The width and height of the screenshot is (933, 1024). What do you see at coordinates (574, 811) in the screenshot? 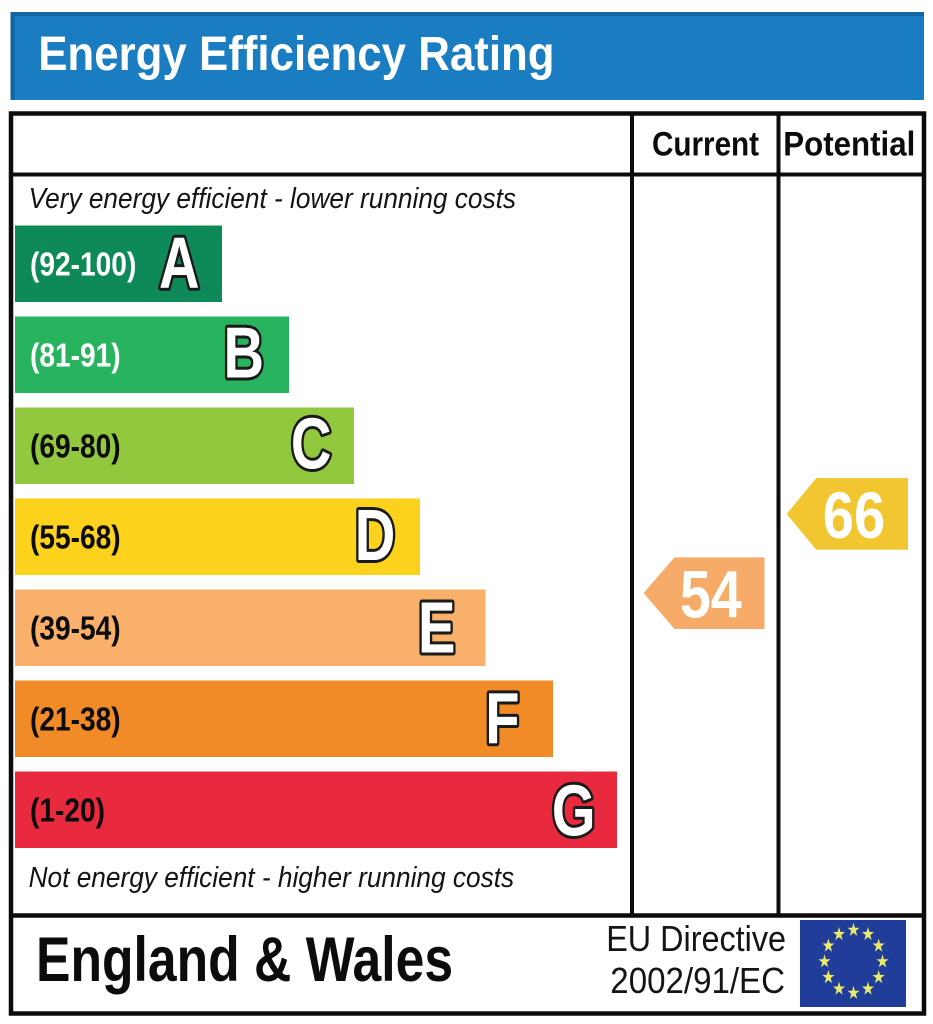
I see `svg-text: G` at bounding box center [574, 811].